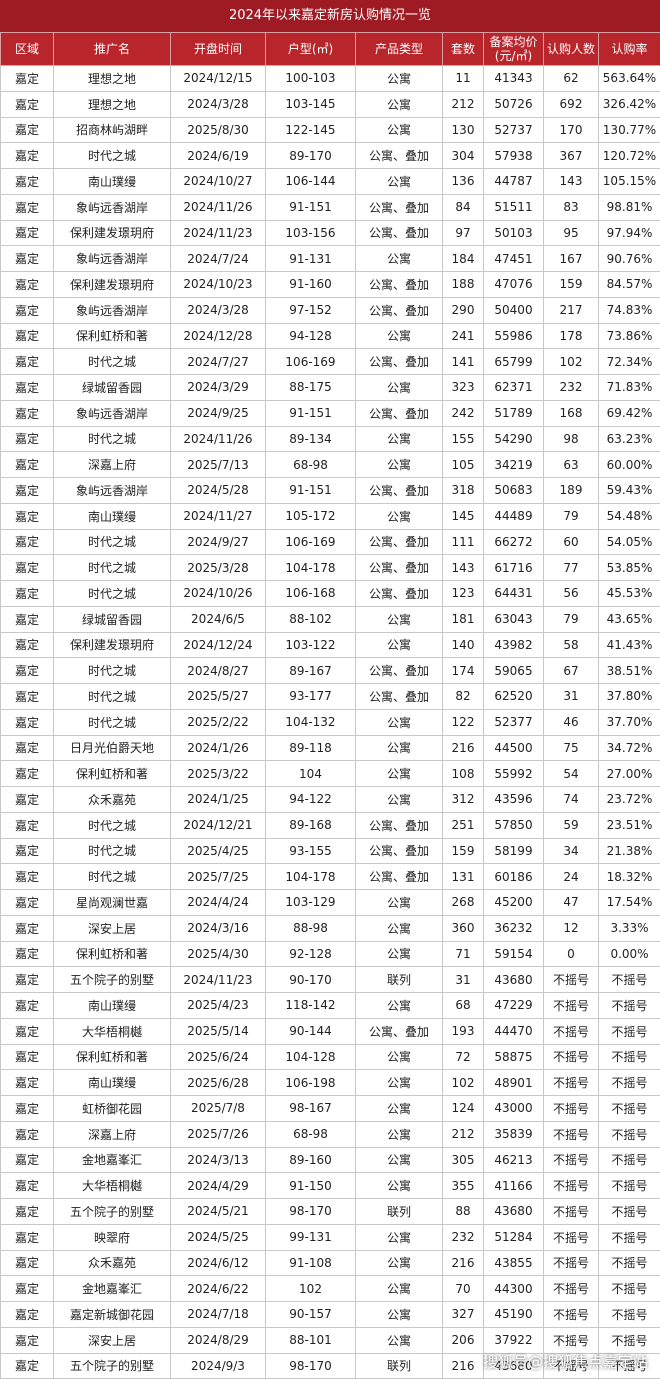 This screenshot has width=660, height=1379. What do you see at coordinates (571, 285) in the screenshot?
I see `table-cell: 159` at bounding box center [571, 285].